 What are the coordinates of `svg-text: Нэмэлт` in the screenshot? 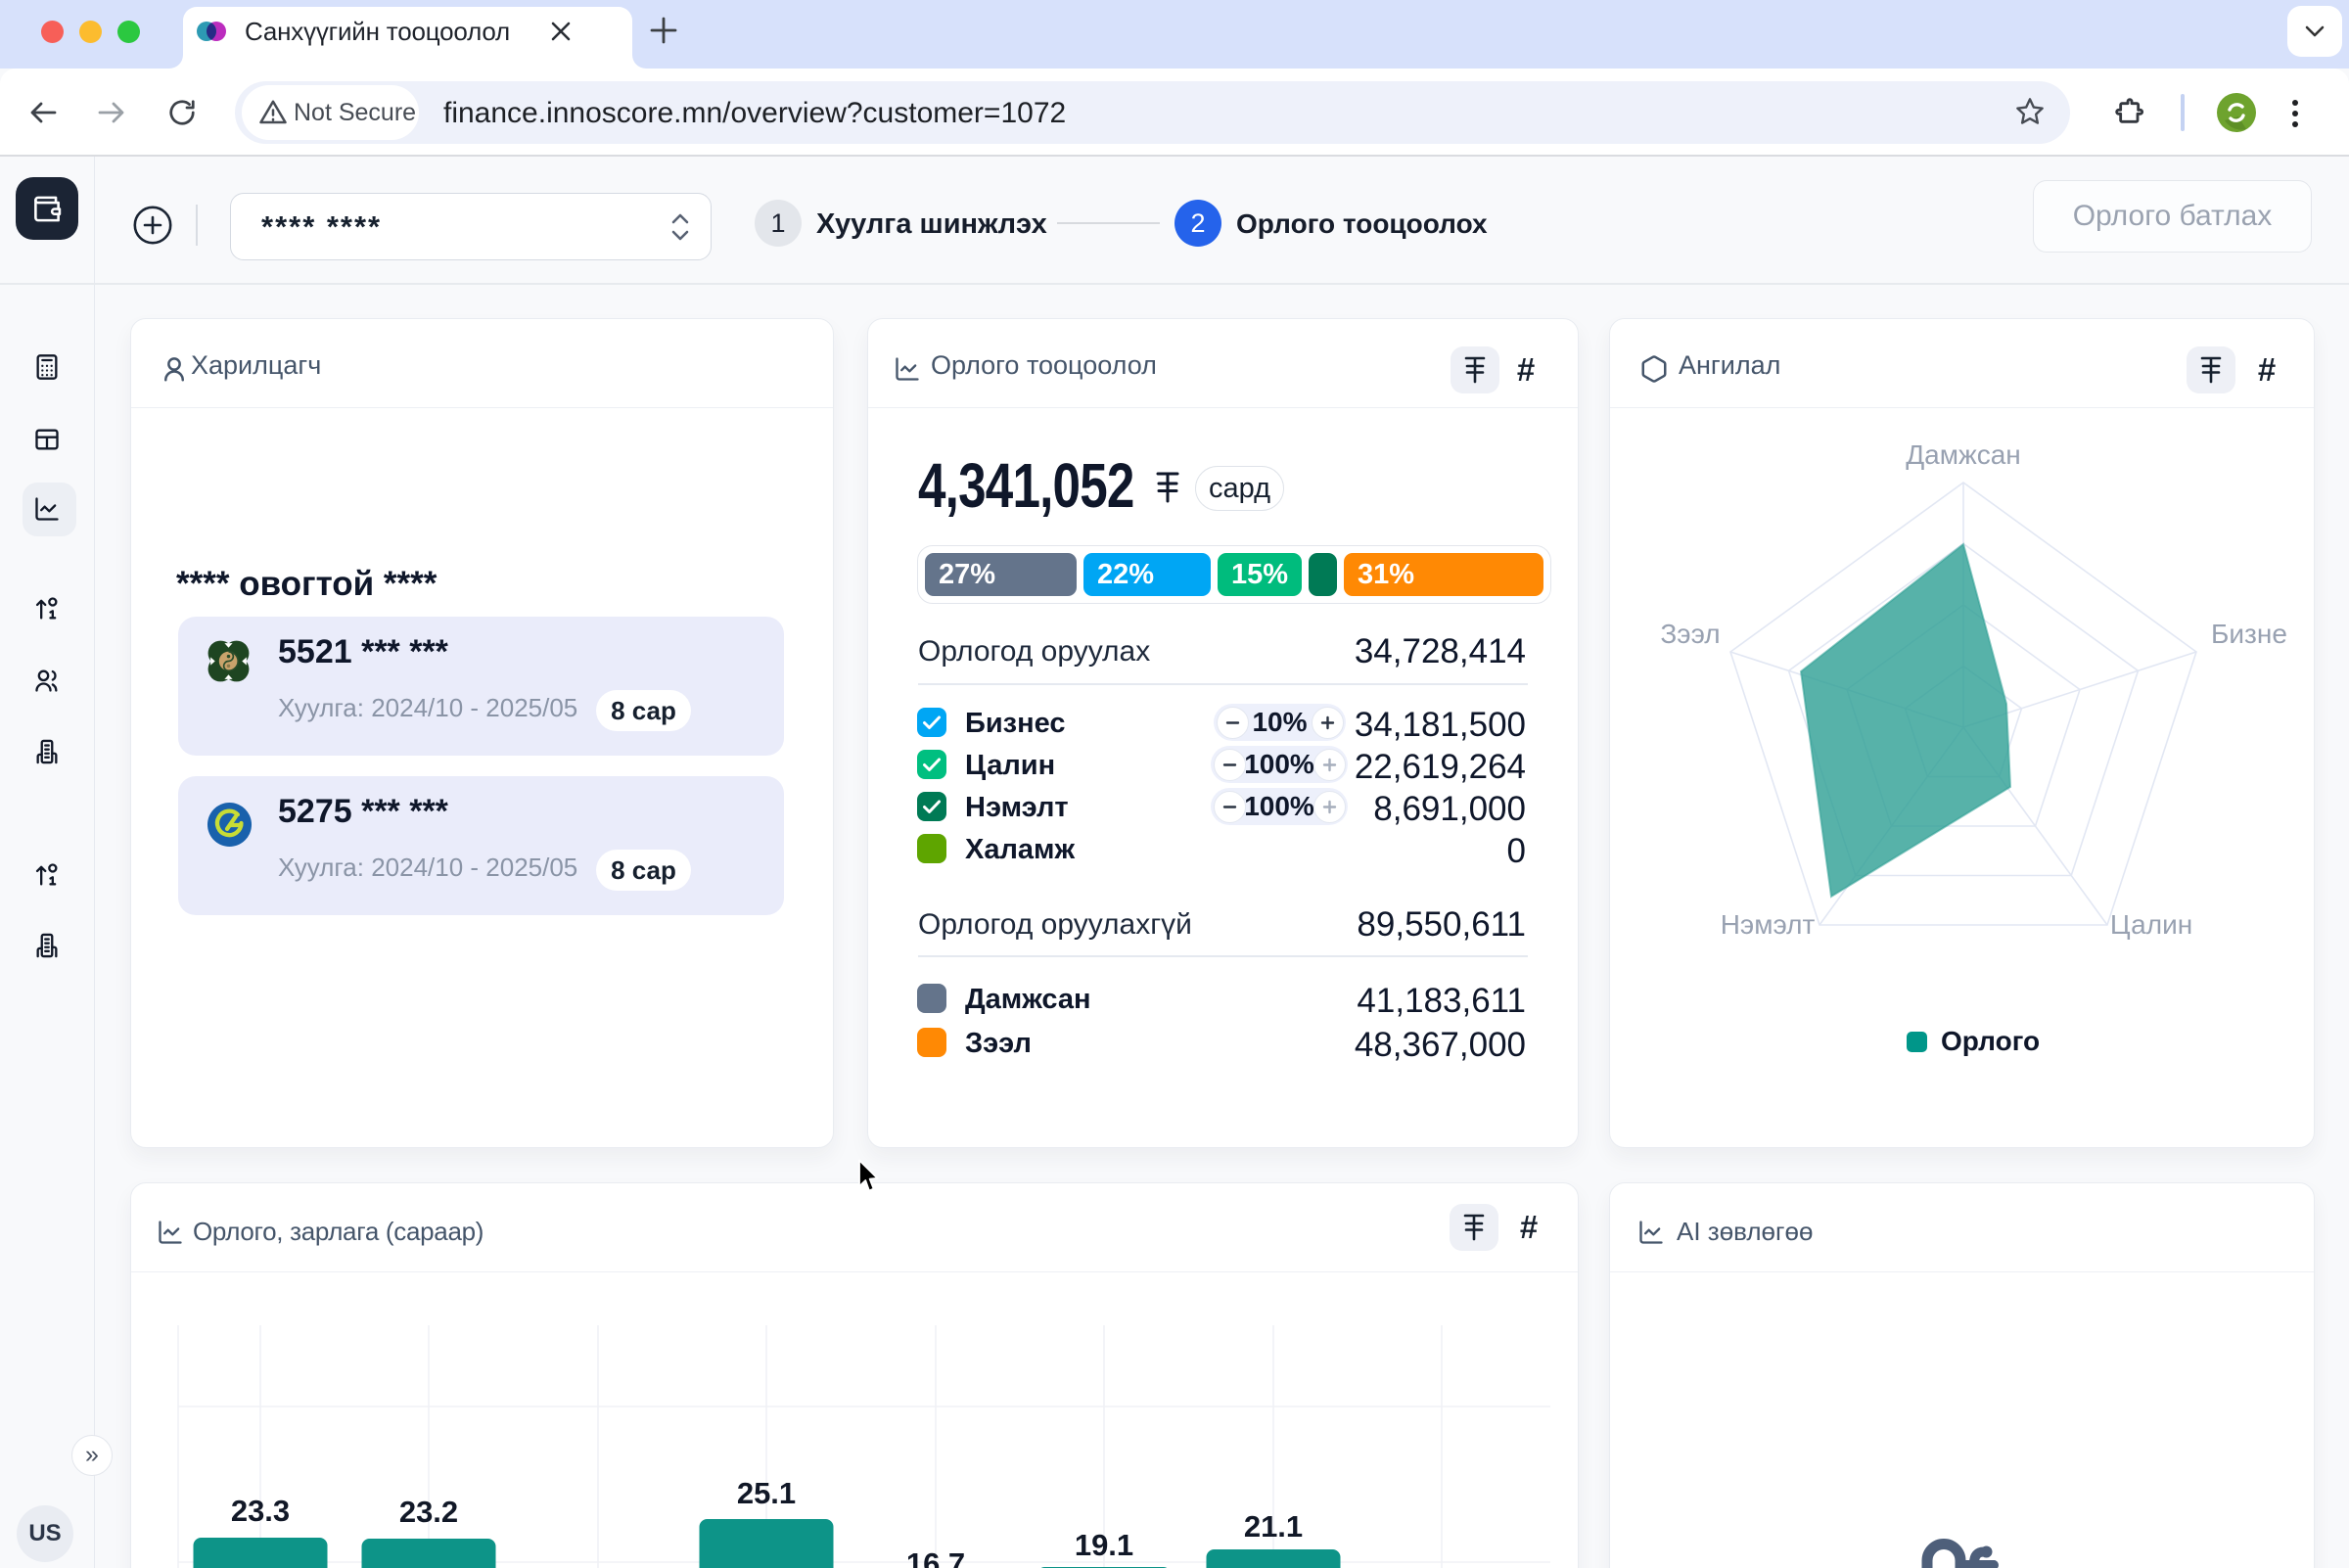 It's located at (1768, 924).